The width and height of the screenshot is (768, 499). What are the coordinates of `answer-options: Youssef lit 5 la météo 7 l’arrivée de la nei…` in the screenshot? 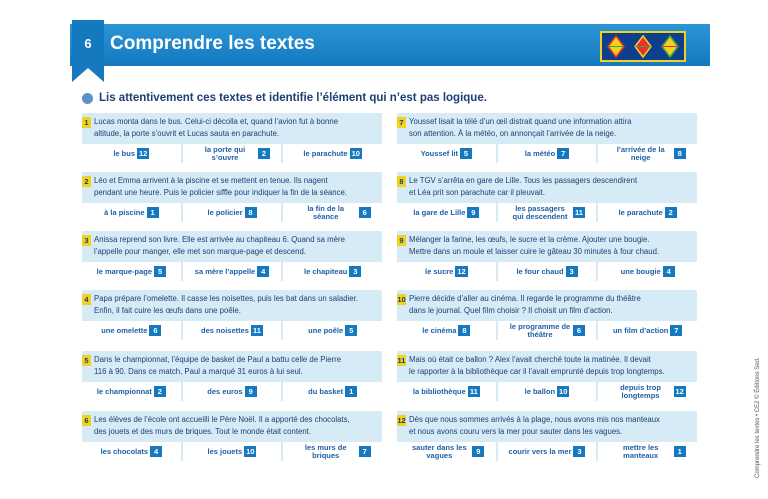 It's located at (547, 153).